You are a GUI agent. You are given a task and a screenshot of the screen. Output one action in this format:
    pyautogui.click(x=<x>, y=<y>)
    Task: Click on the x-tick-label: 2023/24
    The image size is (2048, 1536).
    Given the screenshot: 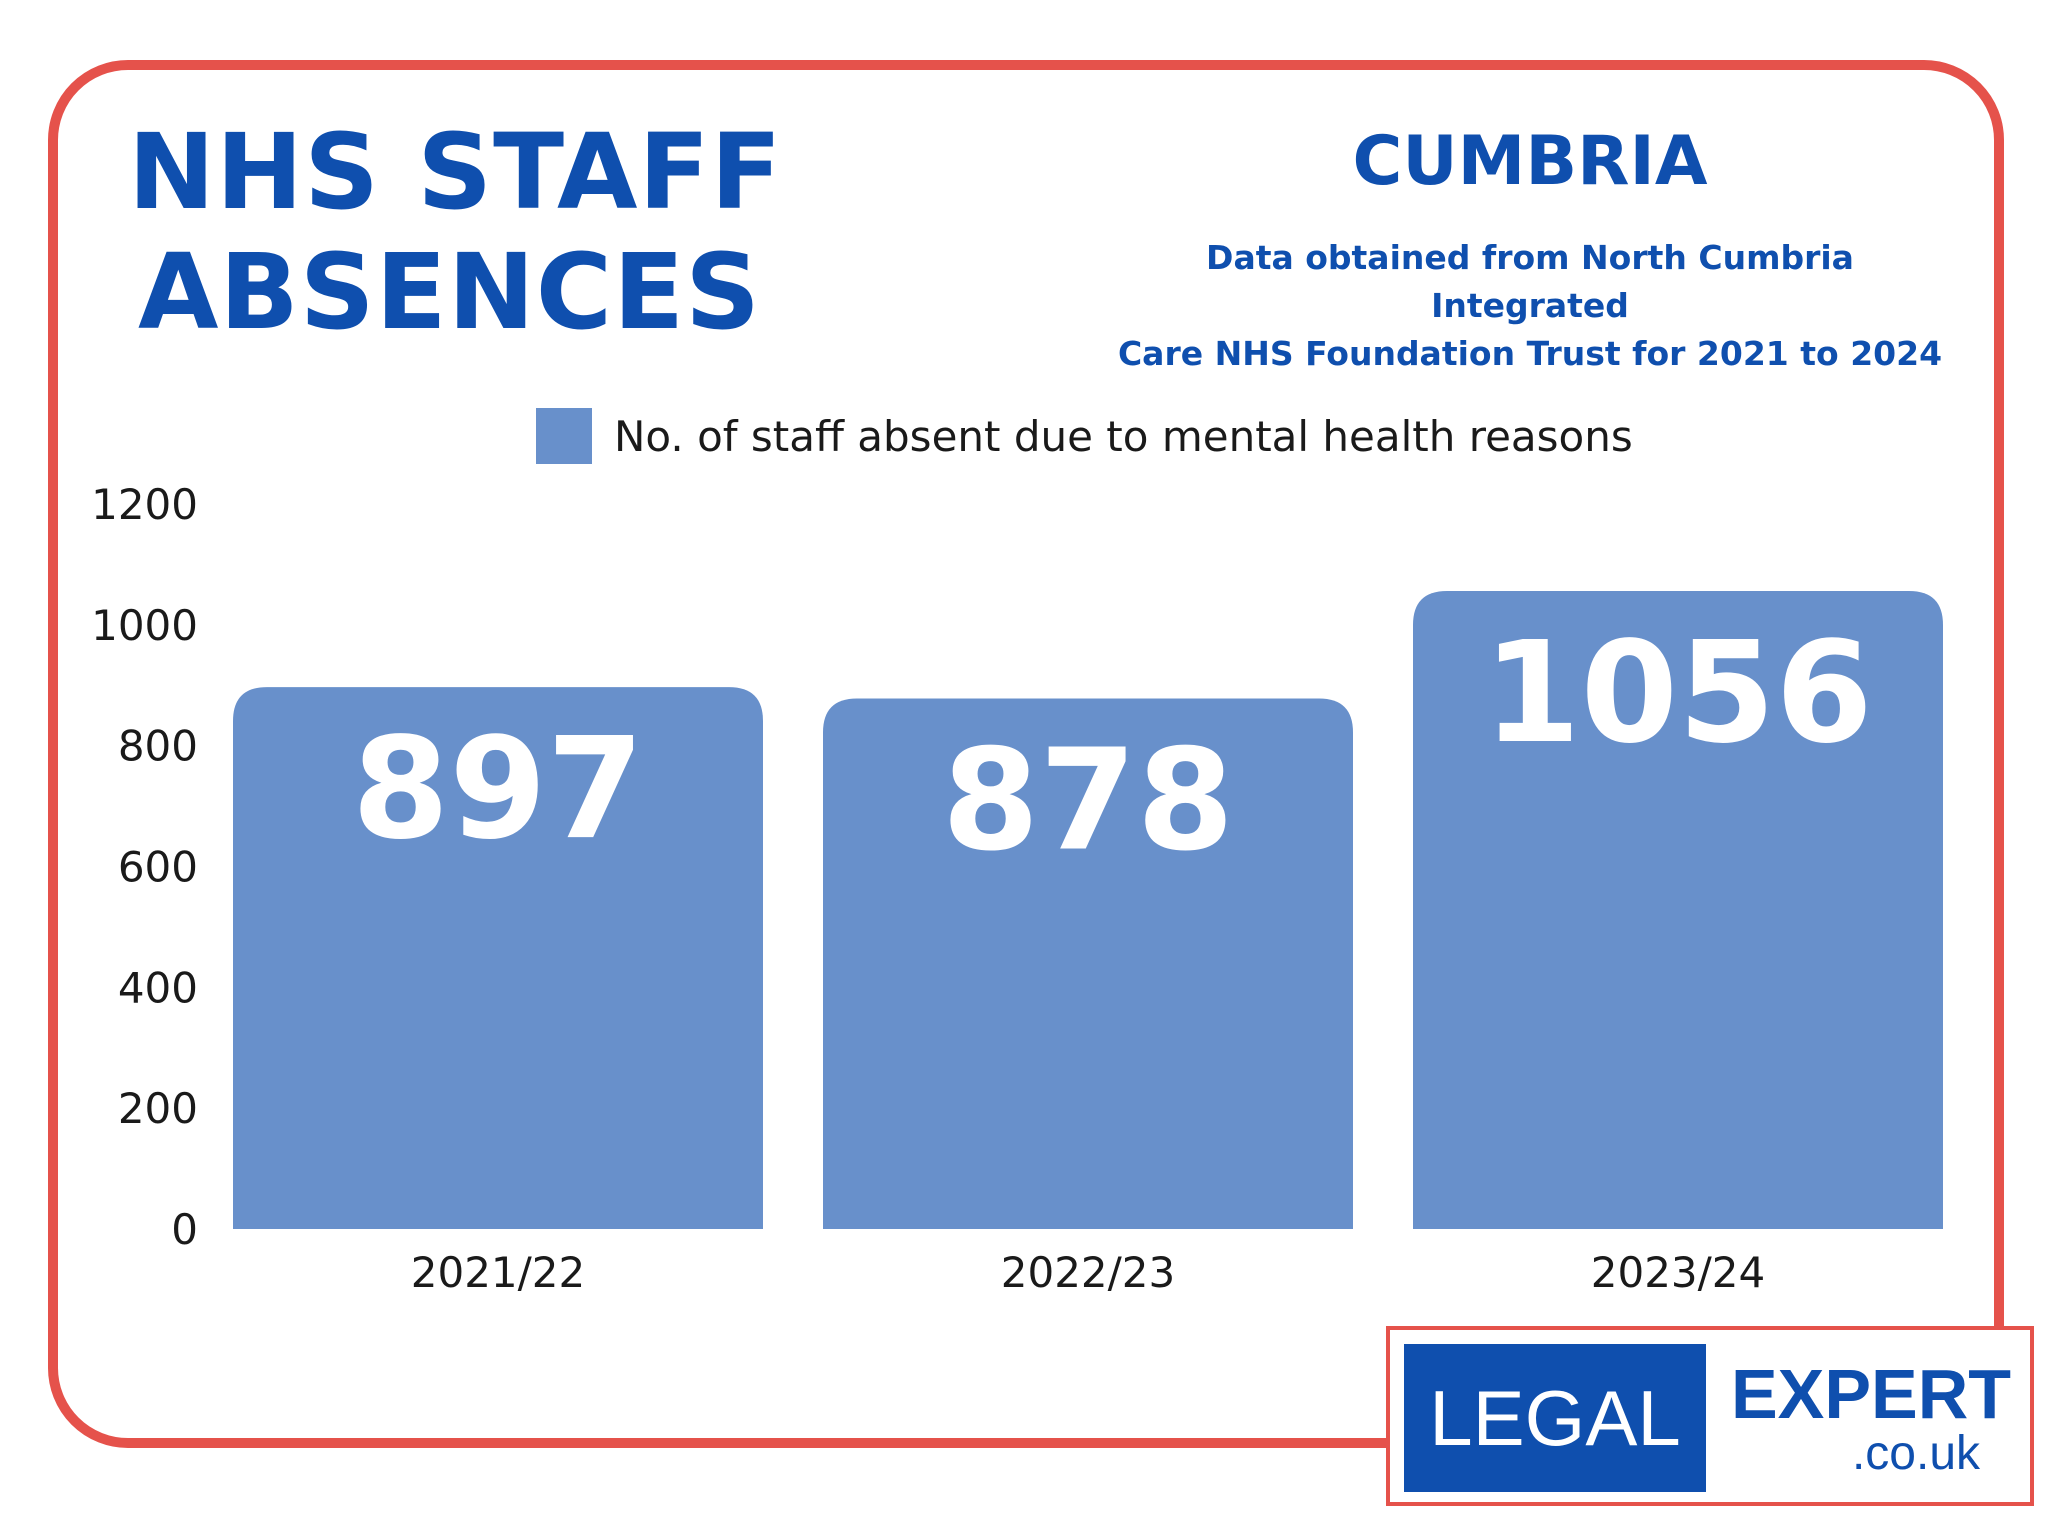 What is the action you would take?
    pyautogui.click(x=1678, y=1272)
    